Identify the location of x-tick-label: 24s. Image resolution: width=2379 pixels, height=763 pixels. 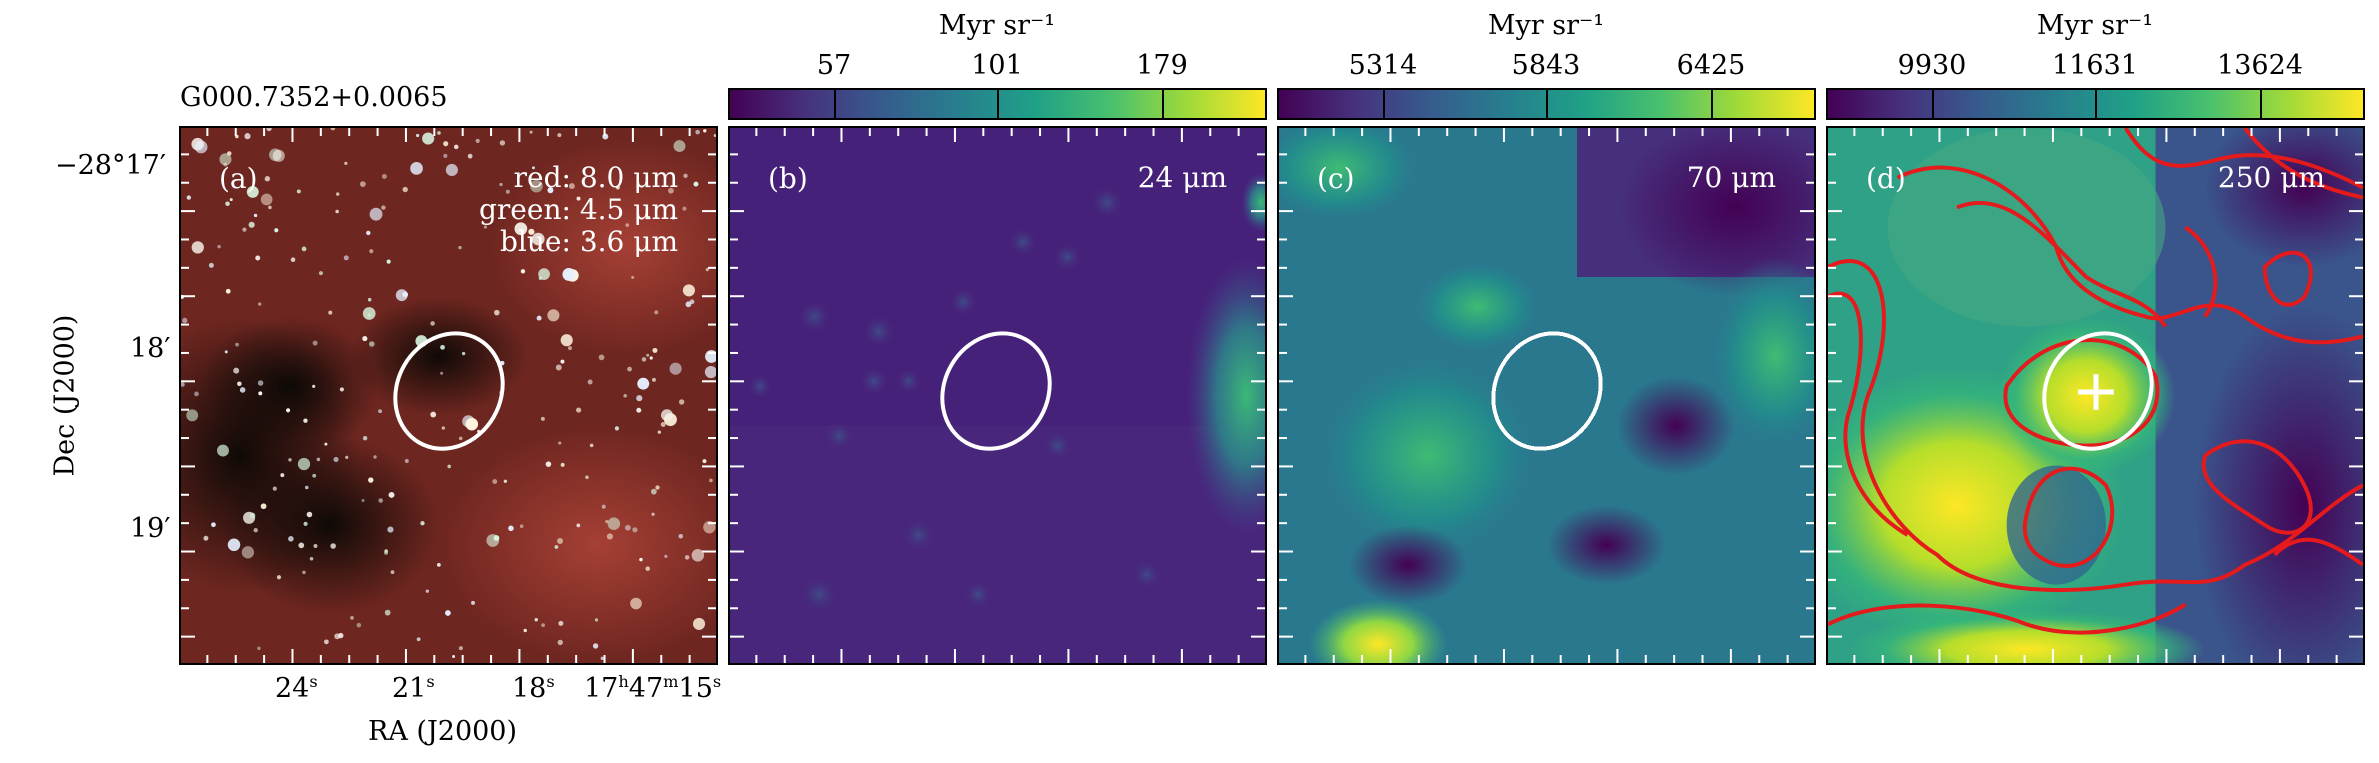
(296, 688).